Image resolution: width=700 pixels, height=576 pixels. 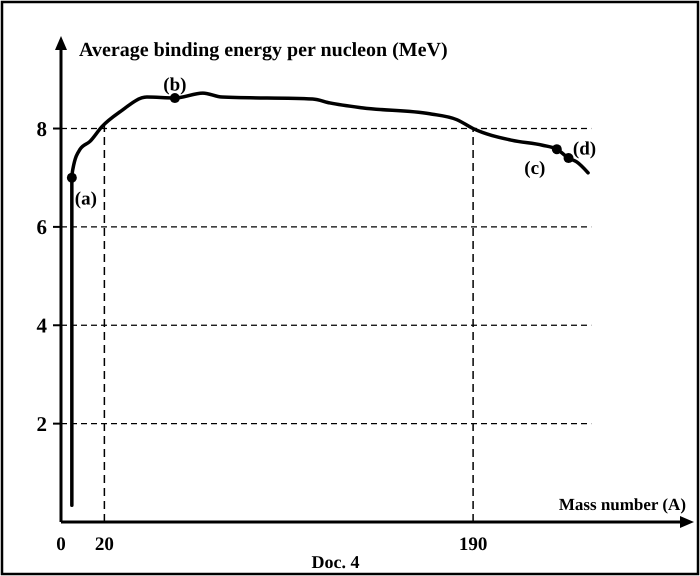 I want to click on annotation: (d), so click(x=584, y=149).